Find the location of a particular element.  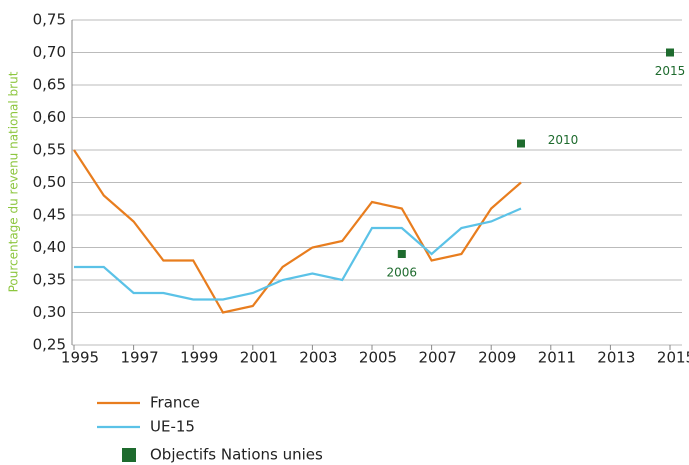

y-tick-label: 0,40 is located at coordinates (49, 247).